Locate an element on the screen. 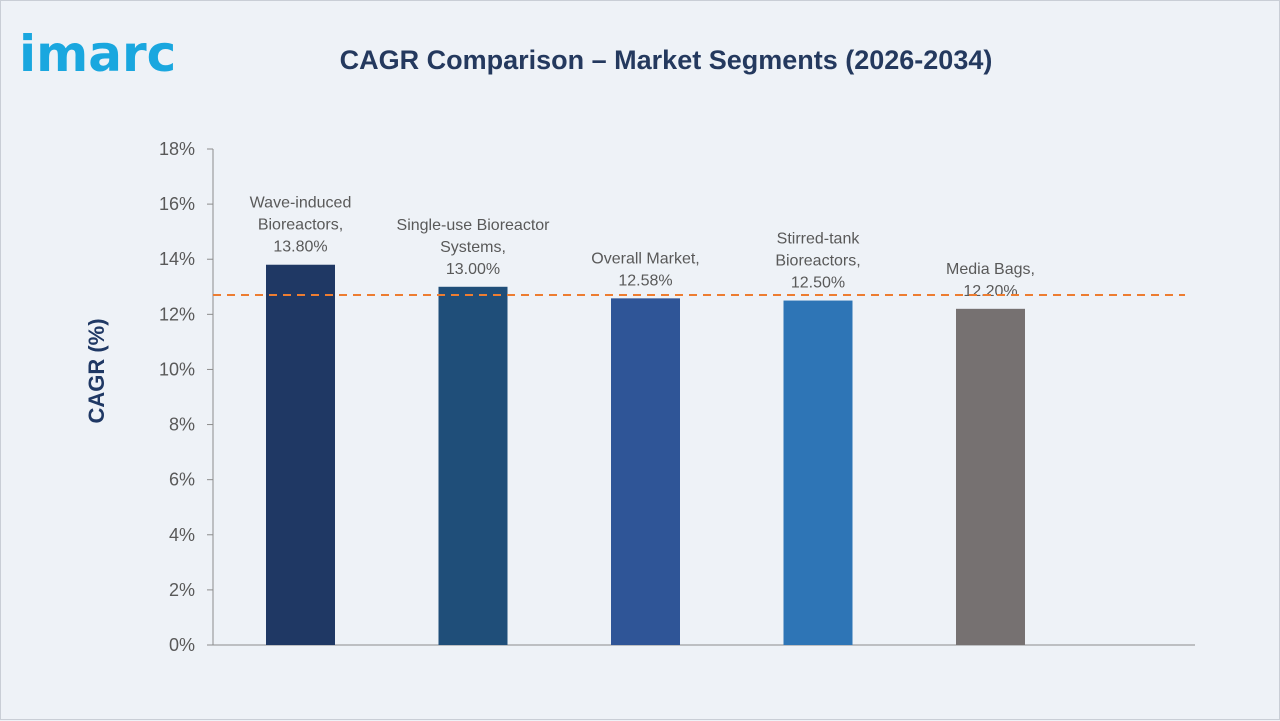 This screenshot has width=1280, height=721. bar-data-label-line: 12.58% is located at coordinates (645, 280).